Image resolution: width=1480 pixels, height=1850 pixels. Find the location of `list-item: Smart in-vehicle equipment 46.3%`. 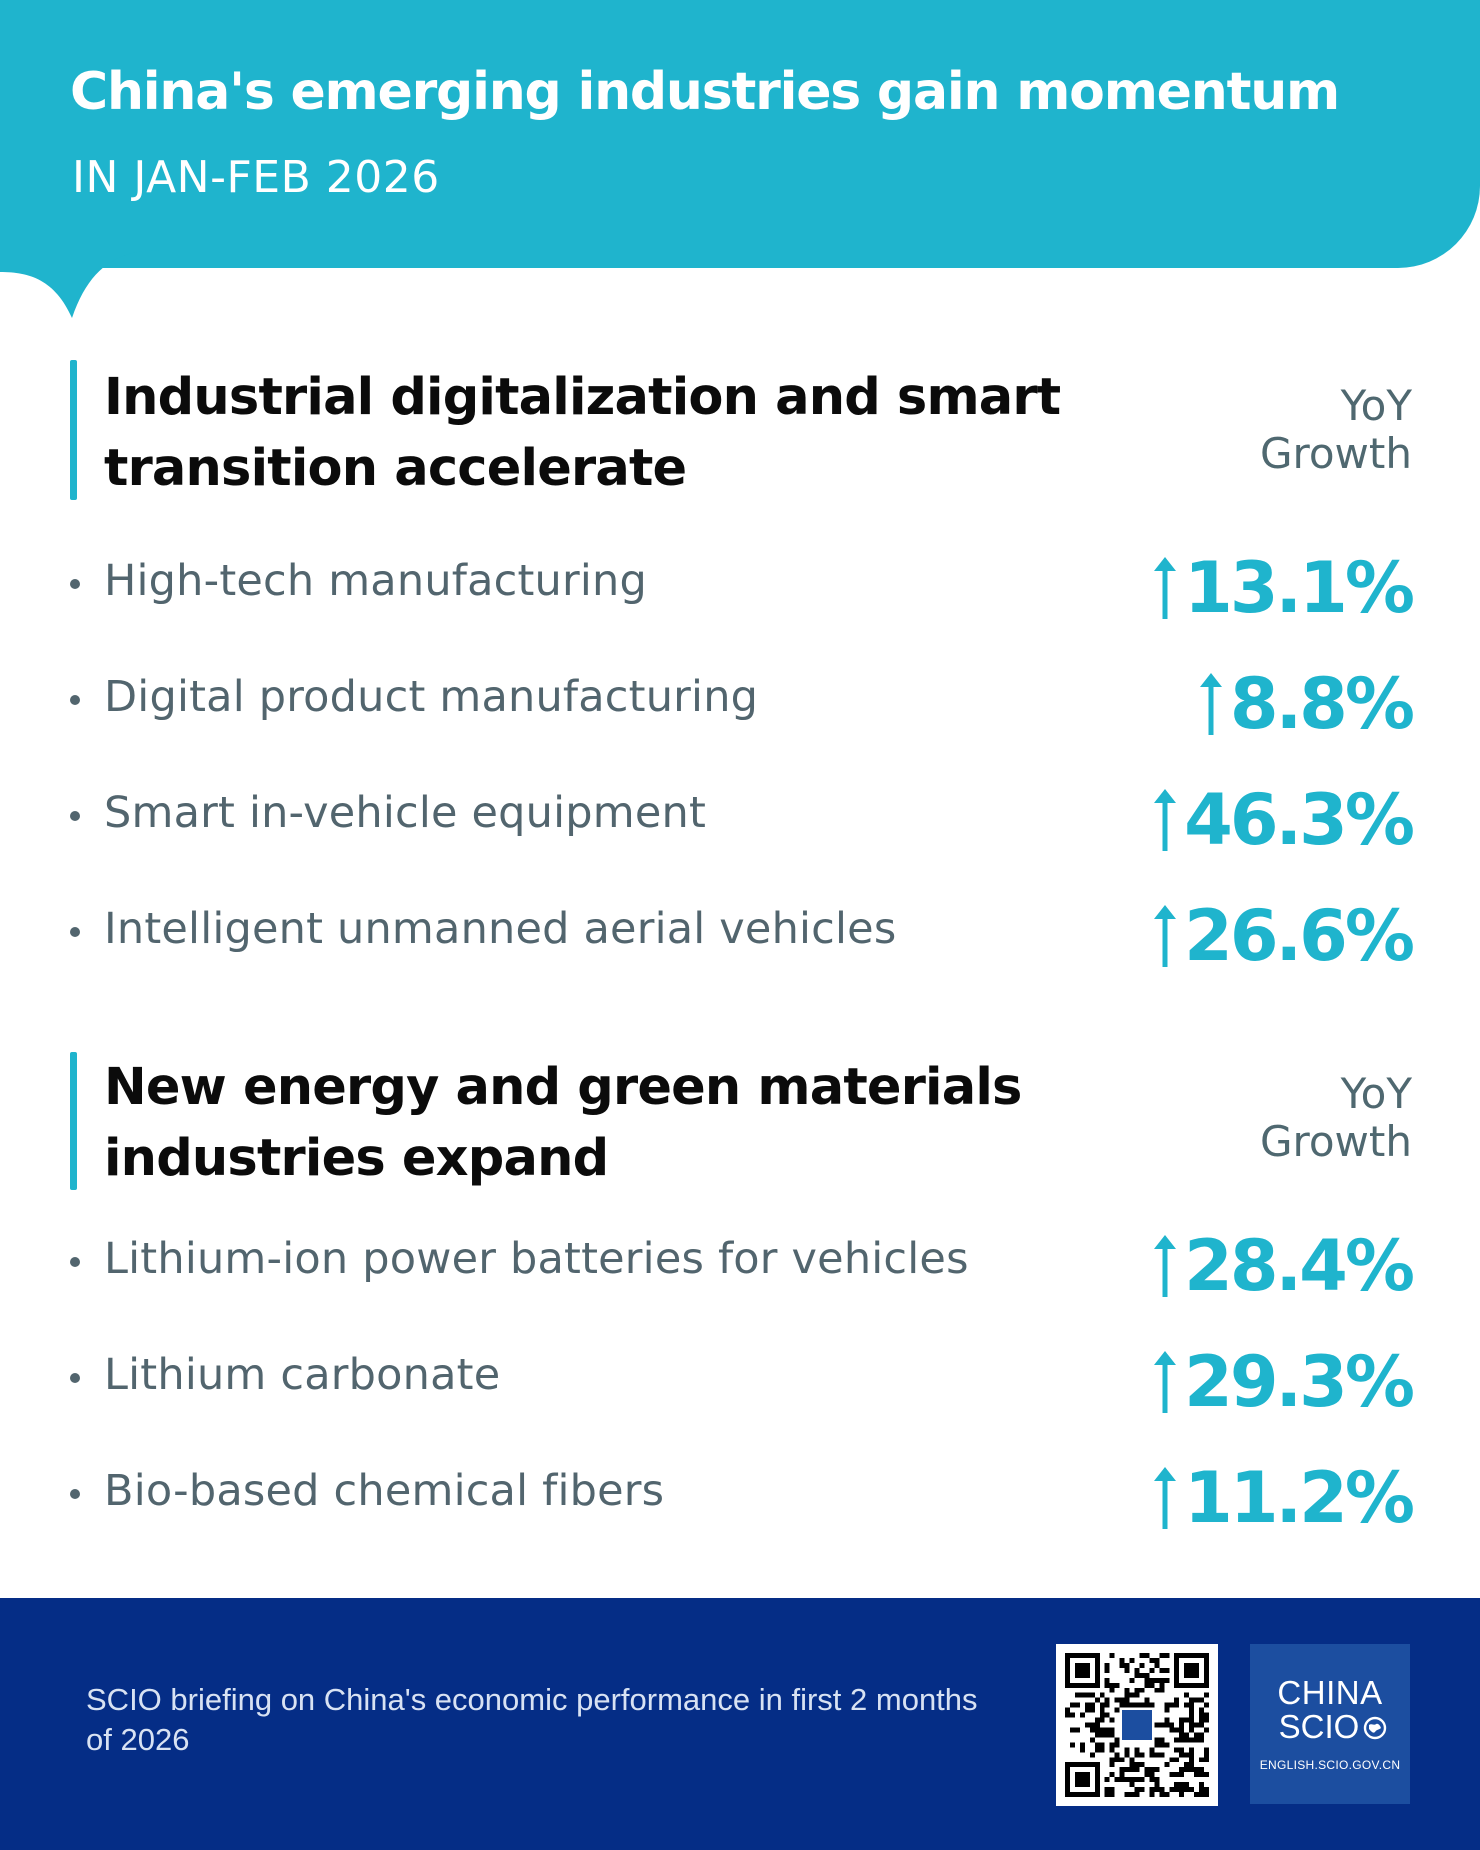

list-item: Smart in-vehicle equipment 46.3% is located at coordinates (742, 820).